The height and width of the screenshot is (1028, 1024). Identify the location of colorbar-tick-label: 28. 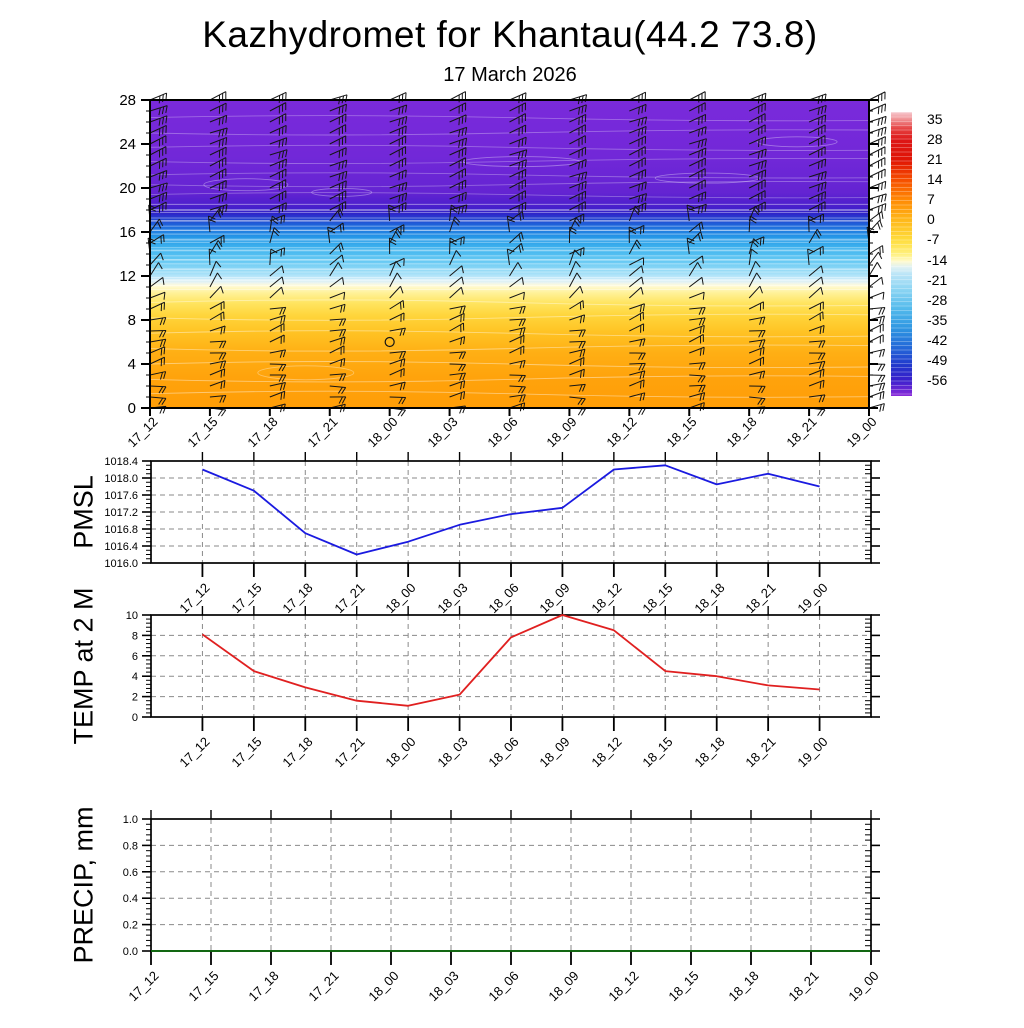
(935, 139).